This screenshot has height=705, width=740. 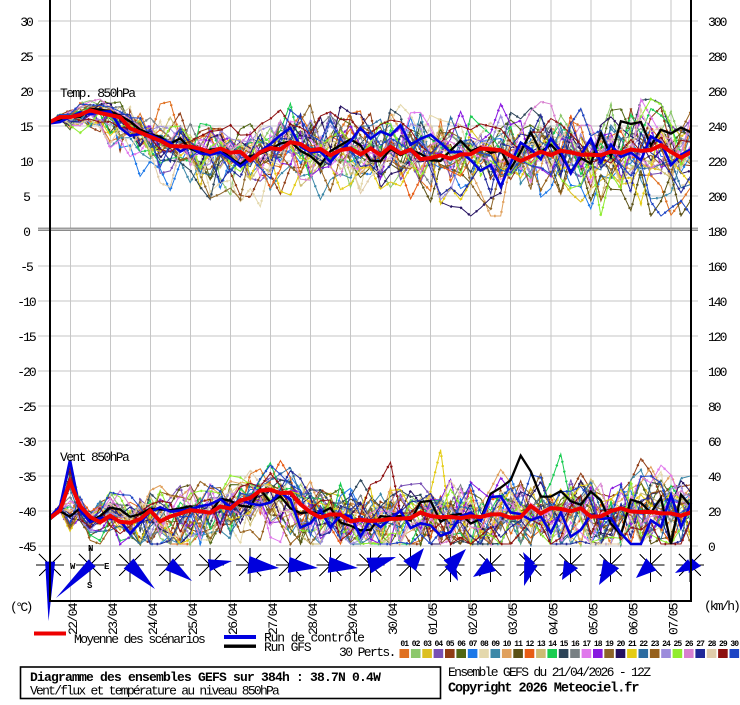 I want to click on svg-text: 06, so click(x=461, y=644).